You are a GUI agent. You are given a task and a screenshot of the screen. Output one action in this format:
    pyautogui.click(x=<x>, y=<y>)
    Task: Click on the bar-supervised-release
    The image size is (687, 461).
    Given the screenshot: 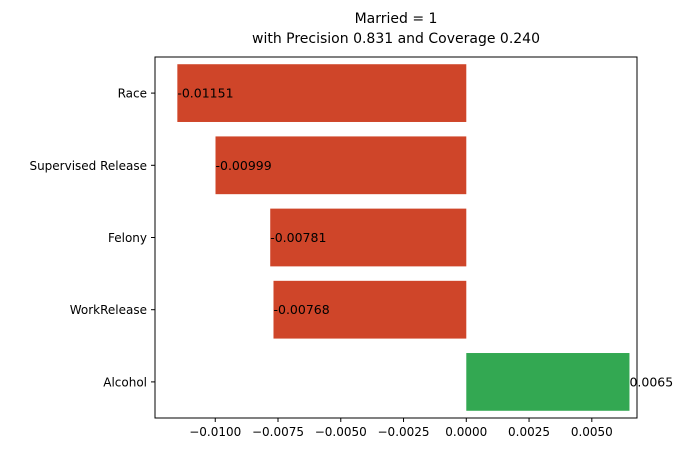 What is the action you would take?
    pyautogui.click(x=341, y=165)
    